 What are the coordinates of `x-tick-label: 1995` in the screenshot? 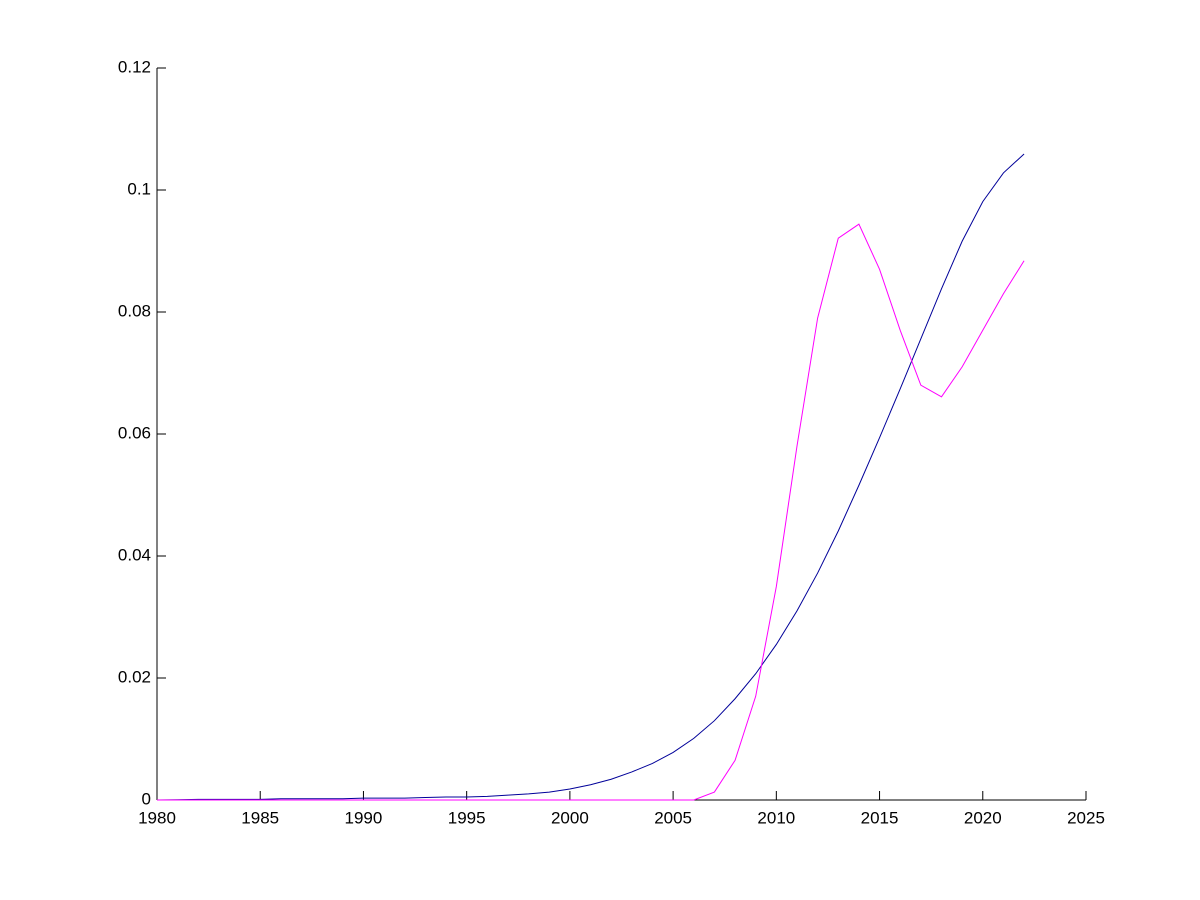 It's located at (467, 817).